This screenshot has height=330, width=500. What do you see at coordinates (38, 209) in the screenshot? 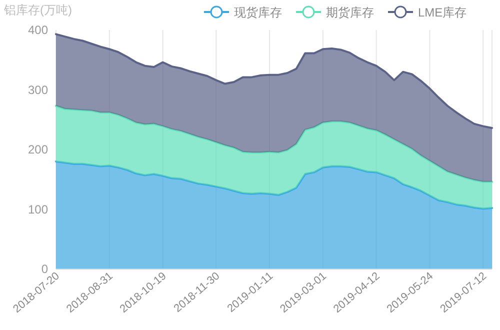
I see `y-tick-label: 100` at bounding box center [38, 209].